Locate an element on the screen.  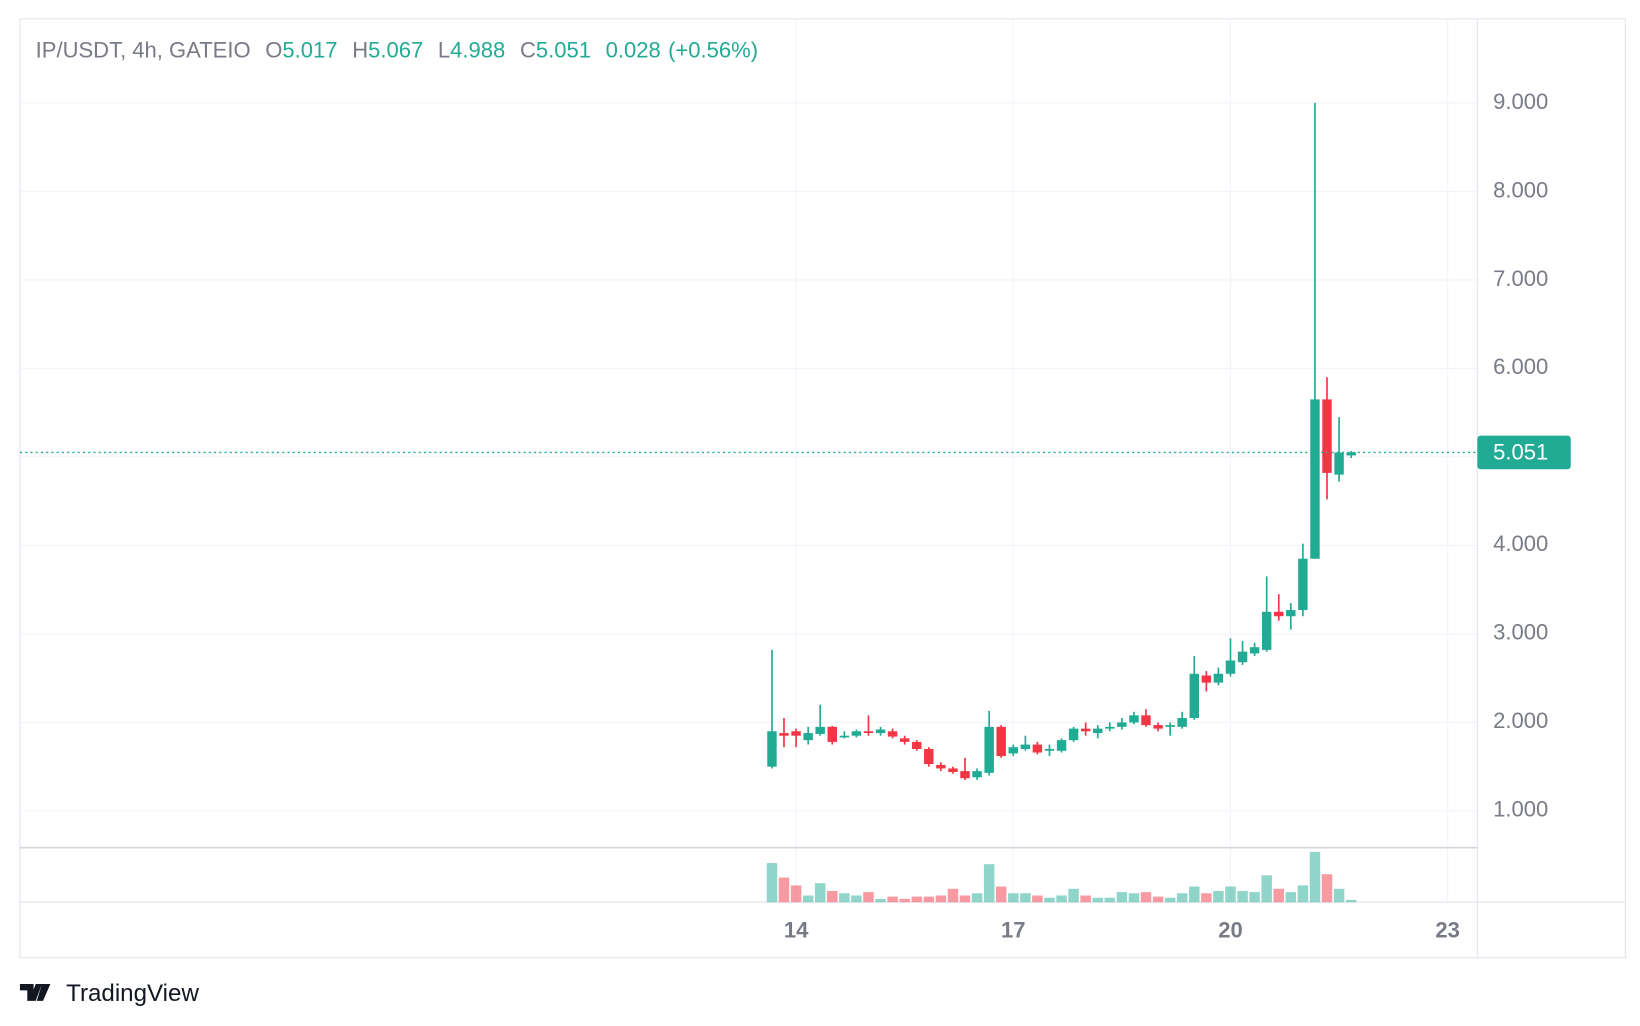
last-price-label: 5.051 is located at coordinates (1520, 451).